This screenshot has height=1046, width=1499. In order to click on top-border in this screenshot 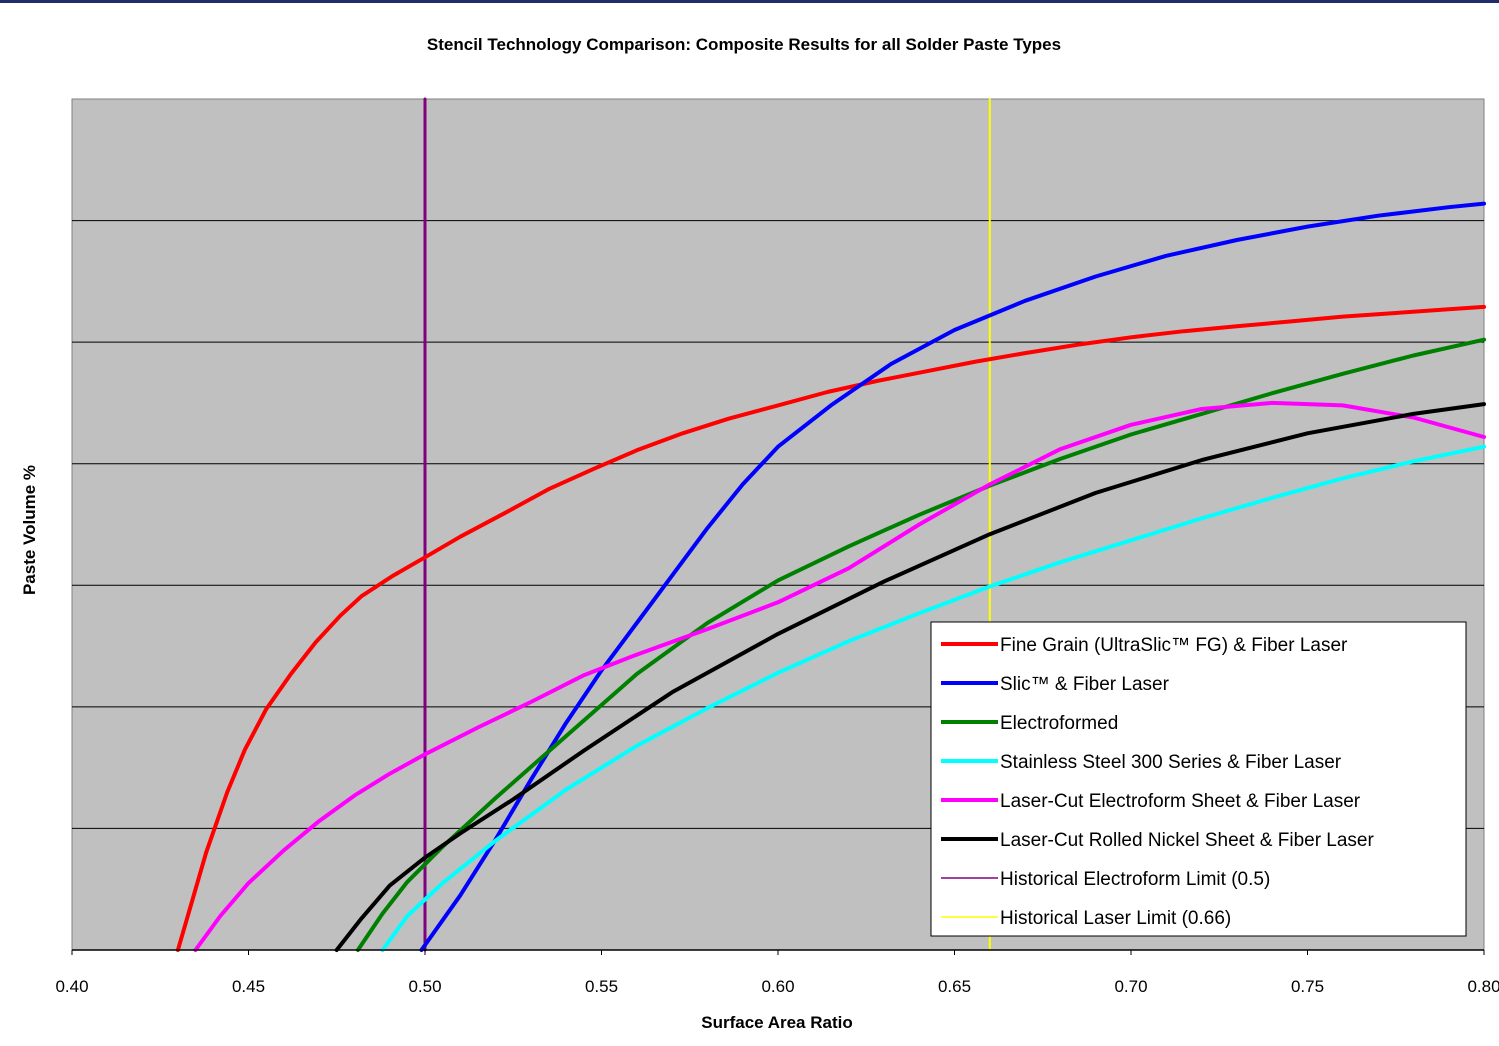, I will do `click(749, 1)`.